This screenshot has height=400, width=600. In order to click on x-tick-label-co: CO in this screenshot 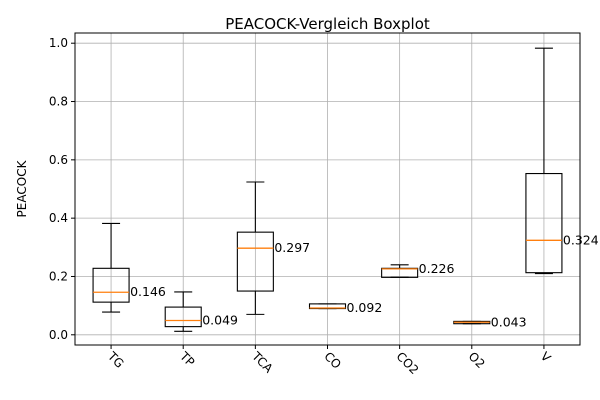, I will do `click(332, 360)`.